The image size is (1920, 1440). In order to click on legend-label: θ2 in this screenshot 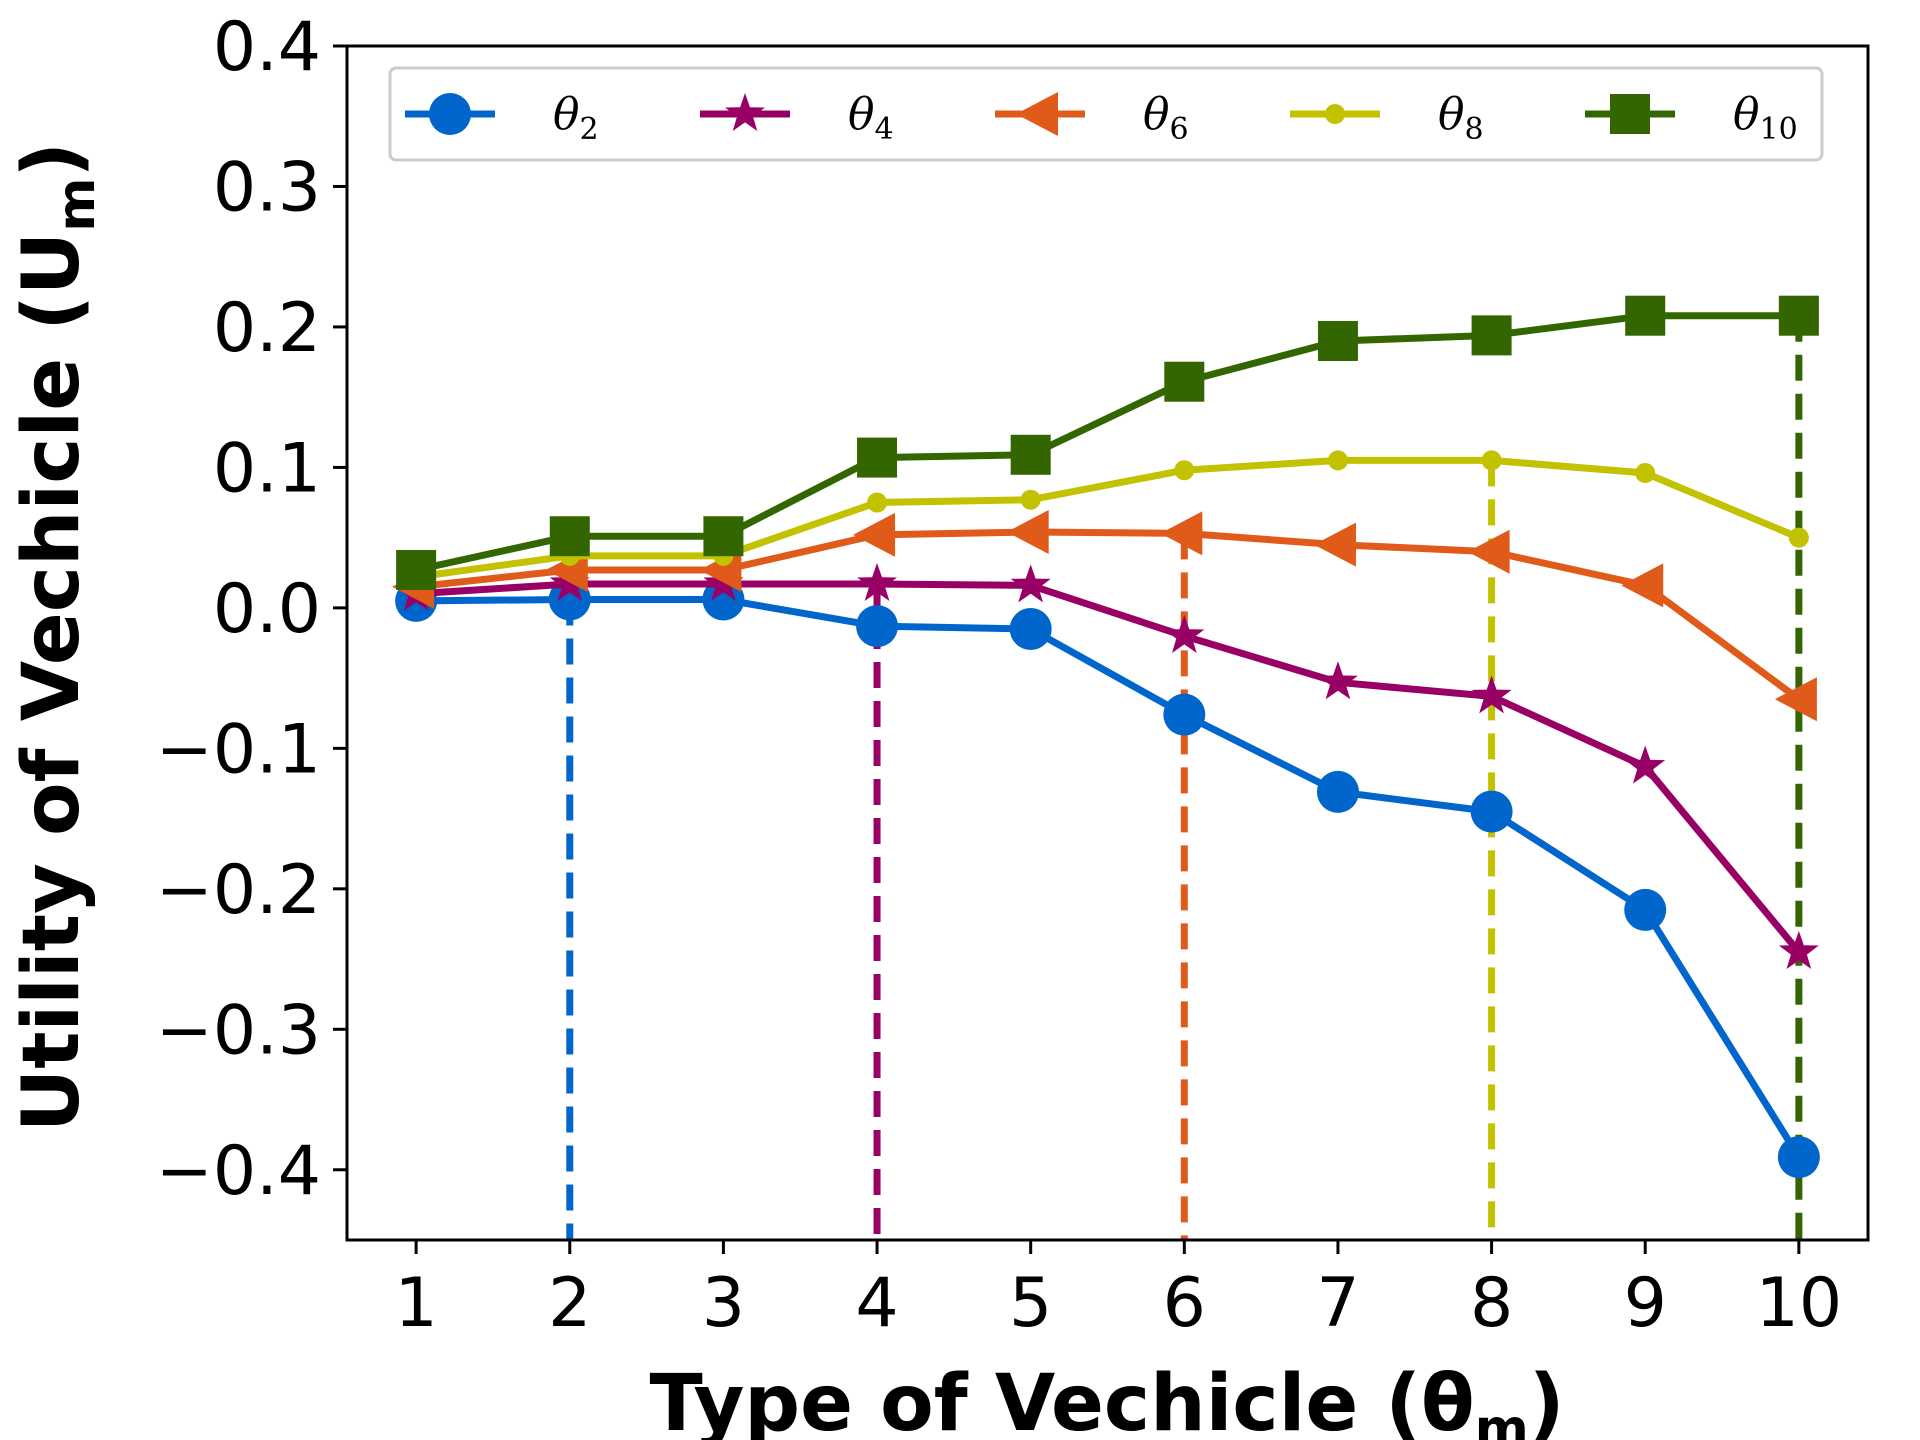, I will do `click(576, 118)`.